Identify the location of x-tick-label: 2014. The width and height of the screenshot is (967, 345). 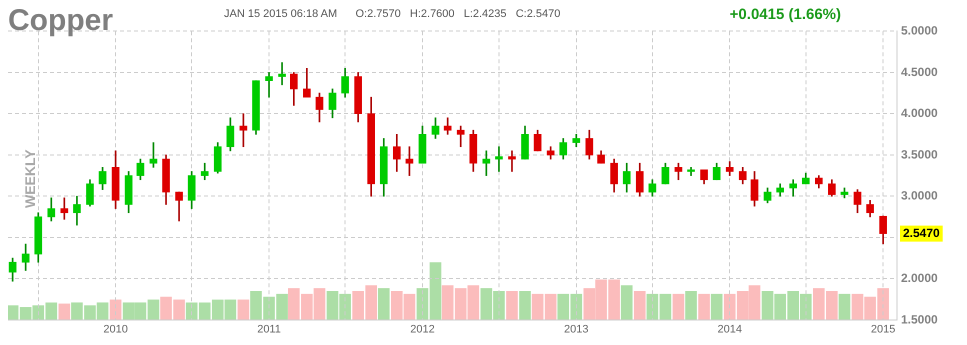
(729, 330).